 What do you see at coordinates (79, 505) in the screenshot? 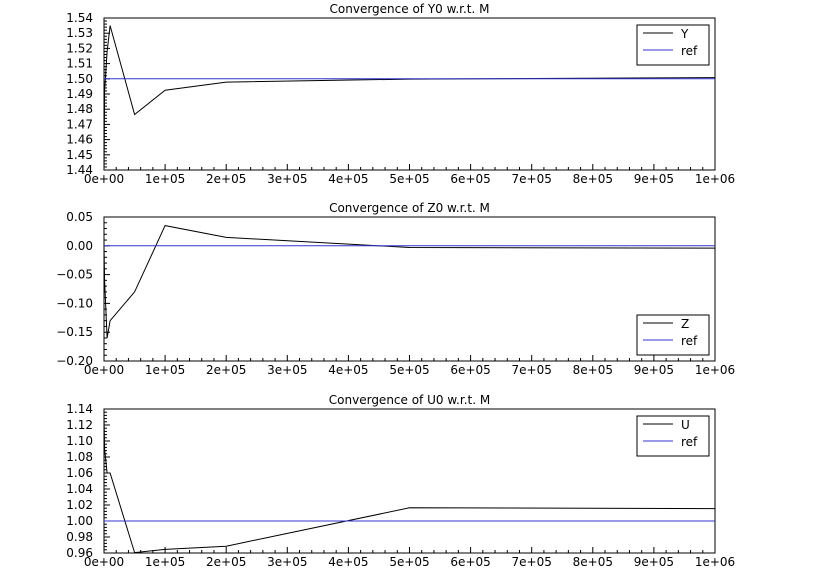
I see `y-tick-label: 1.02` at bounding box center [79, 505].